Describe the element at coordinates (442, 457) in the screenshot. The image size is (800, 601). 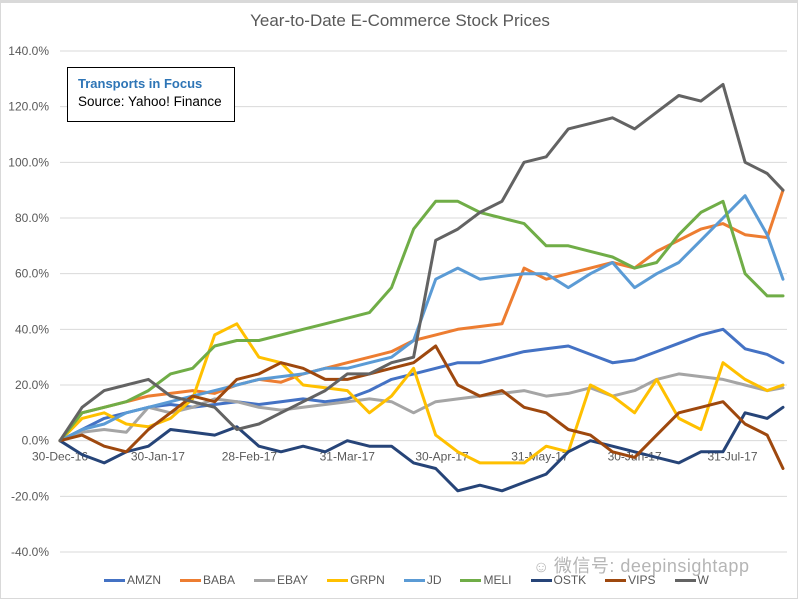
I see `x-tick-label: 30-Apr-17` at that location.